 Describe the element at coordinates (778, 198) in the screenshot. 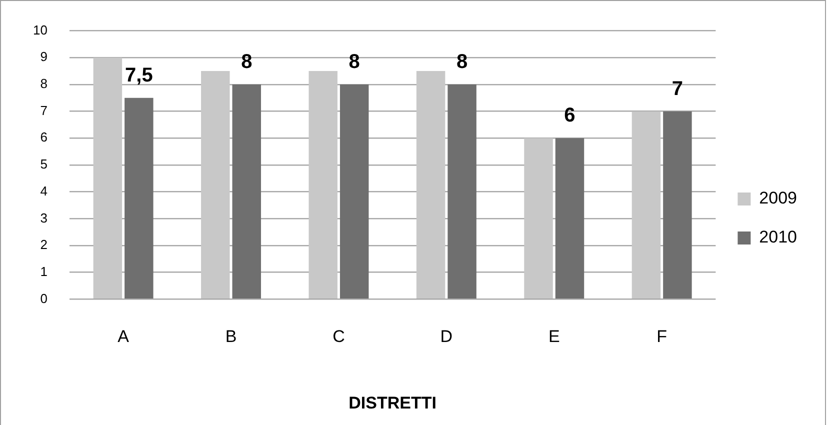

I see `legend-label: 2009` at that location.